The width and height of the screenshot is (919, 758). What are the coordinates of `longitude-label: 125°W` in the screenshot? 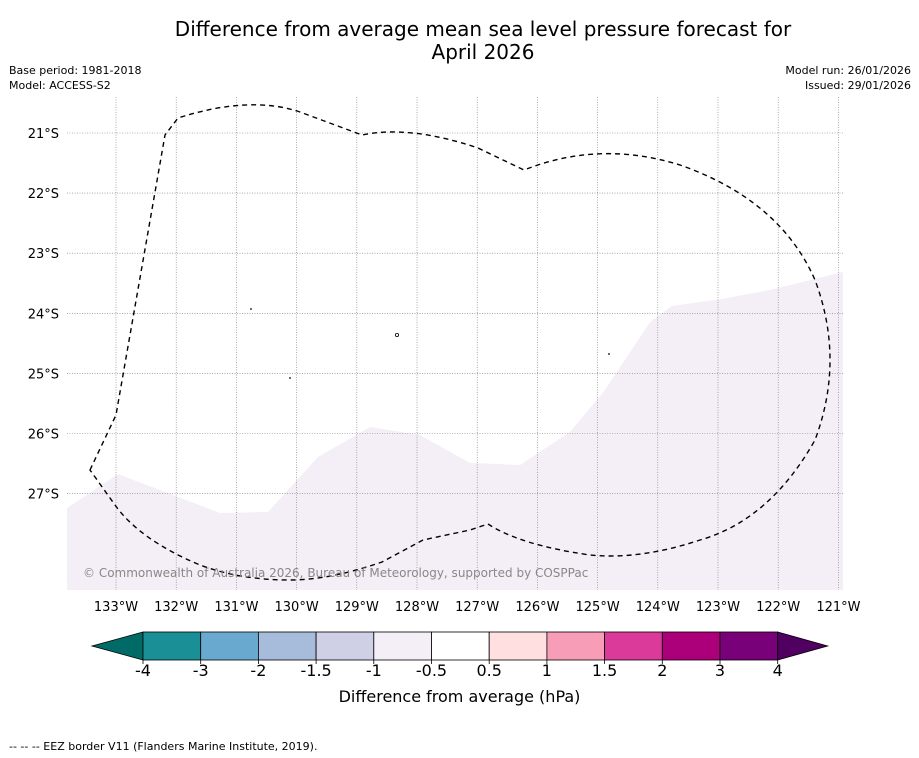 It's located at (598, 607).